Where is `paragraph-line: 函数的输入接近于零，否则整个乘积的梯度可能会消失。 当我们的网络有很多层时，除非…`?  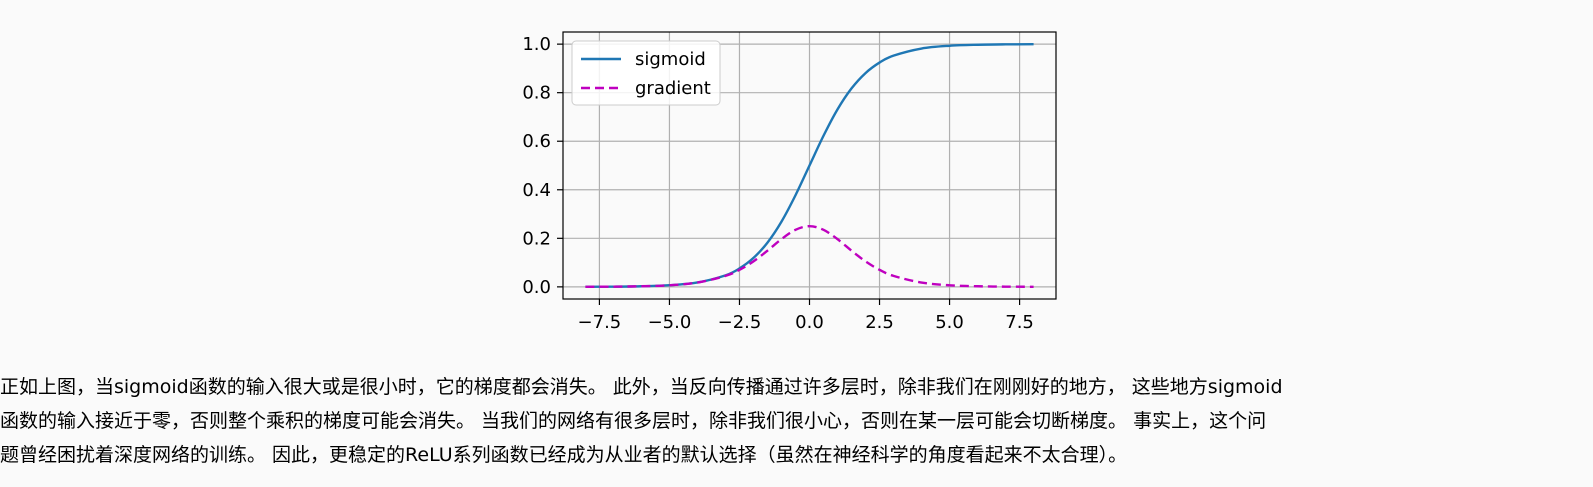 paragraph-line: 函数的输入接近于零，否则整个乘积的梯度可能会消失。 当我们的网络有很多层时，除非… is located at coordinates (633, 421).